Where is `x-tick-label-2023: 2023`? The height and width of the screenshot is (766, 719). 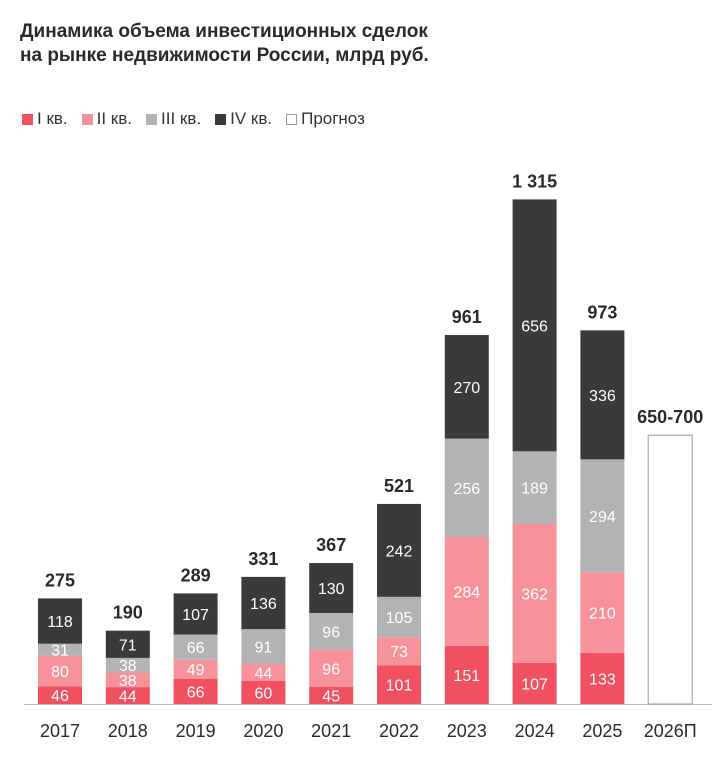
x-tick-label-2023: 2023 is located at coordinates (467, 731).